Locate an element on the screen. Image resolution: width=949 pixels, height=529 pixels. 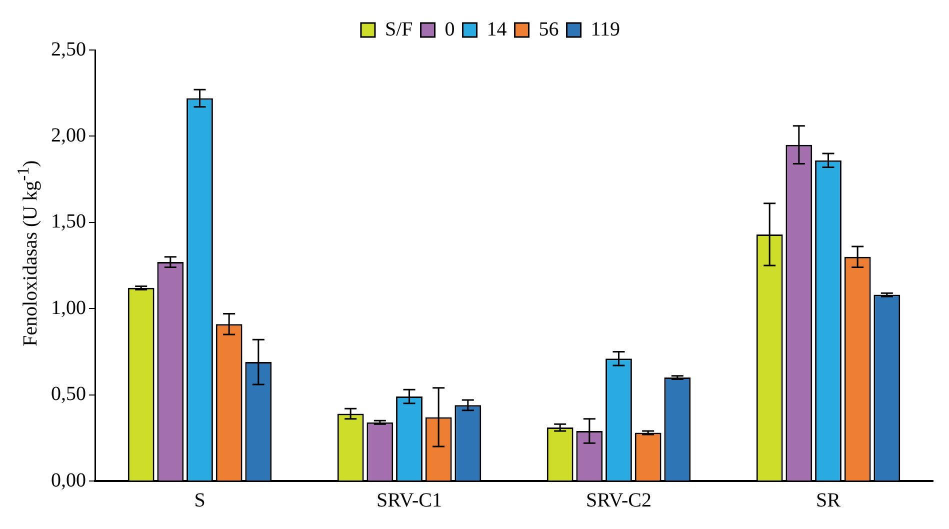
x-tick-label: SRV-C2 is located at coordinates (619, 500).